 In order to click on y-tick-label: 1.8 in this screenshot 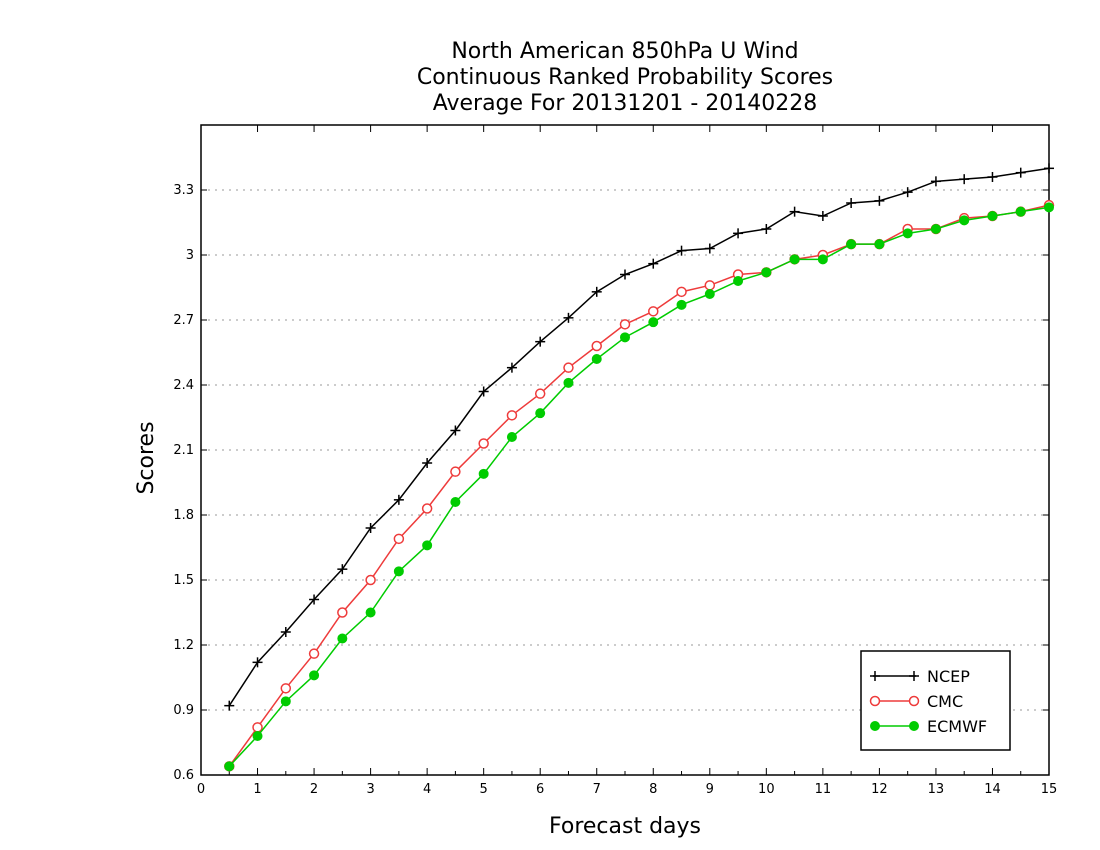, I will do `click(183, 515)`.